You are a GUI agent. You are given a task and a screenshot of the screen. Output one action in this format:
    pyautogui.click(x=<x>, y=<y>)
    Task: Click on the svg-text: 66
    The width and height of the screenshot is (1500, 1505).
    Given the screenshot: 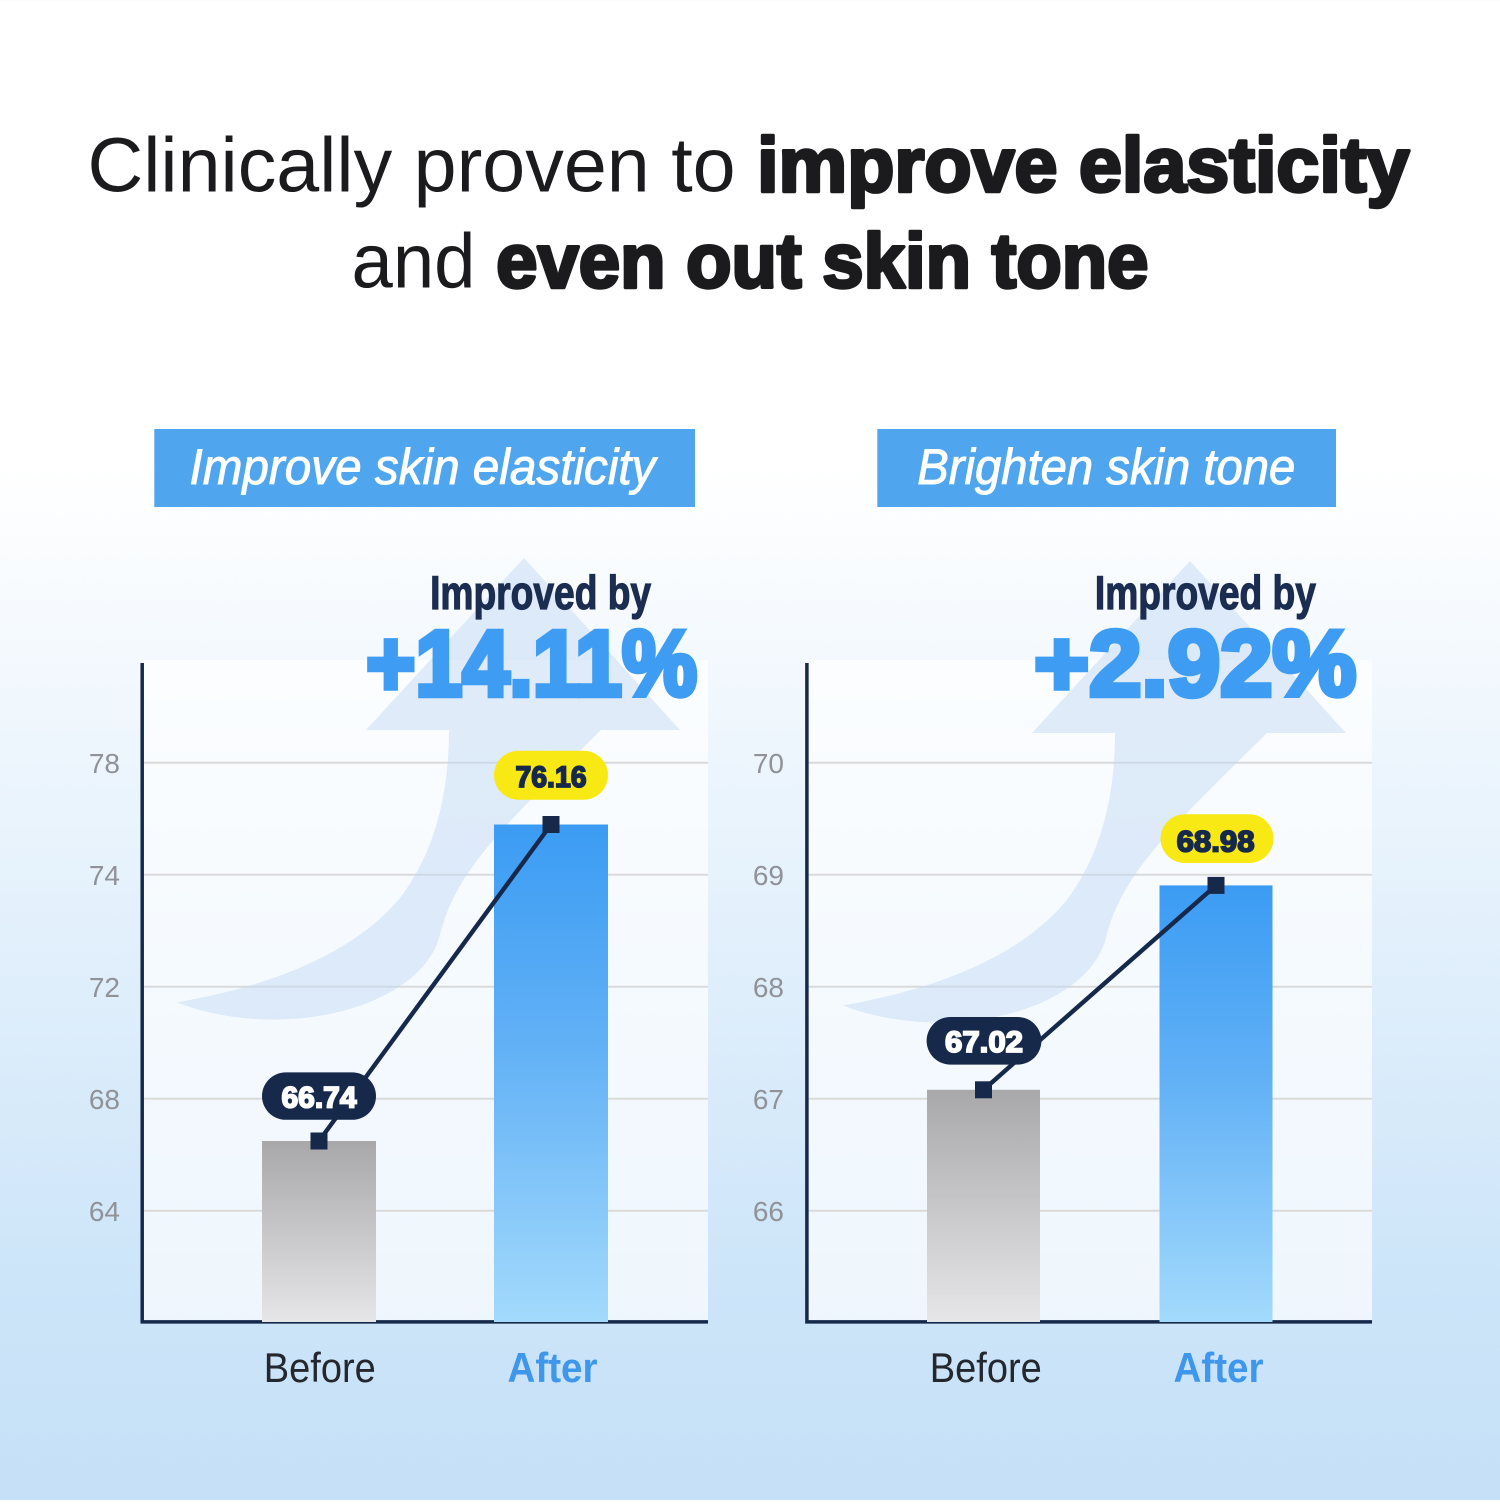 What is the action you would take?
    pyautogui.click(x=768, y=1211)
    